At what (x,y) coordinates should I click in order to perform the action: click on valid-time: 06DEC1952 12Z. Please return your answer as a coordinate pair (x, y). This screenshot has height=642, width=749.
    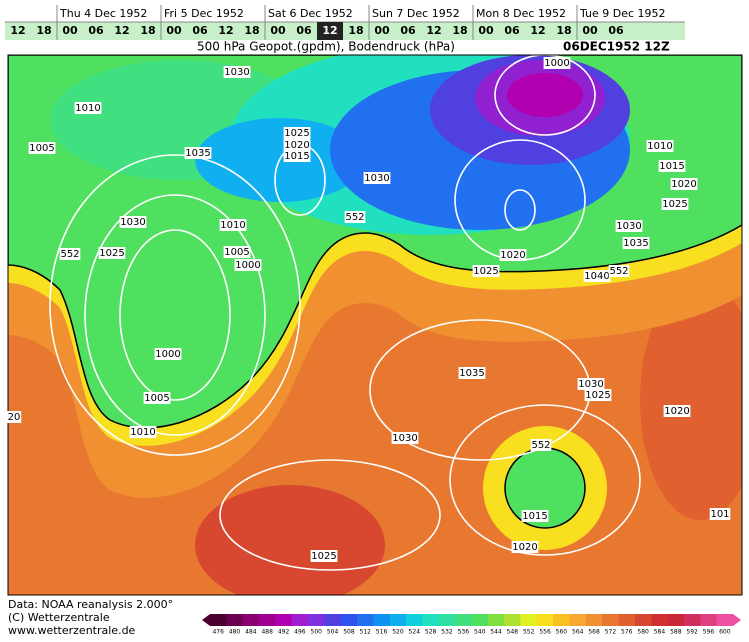
    Looking at the image, I should click on (616, 47).